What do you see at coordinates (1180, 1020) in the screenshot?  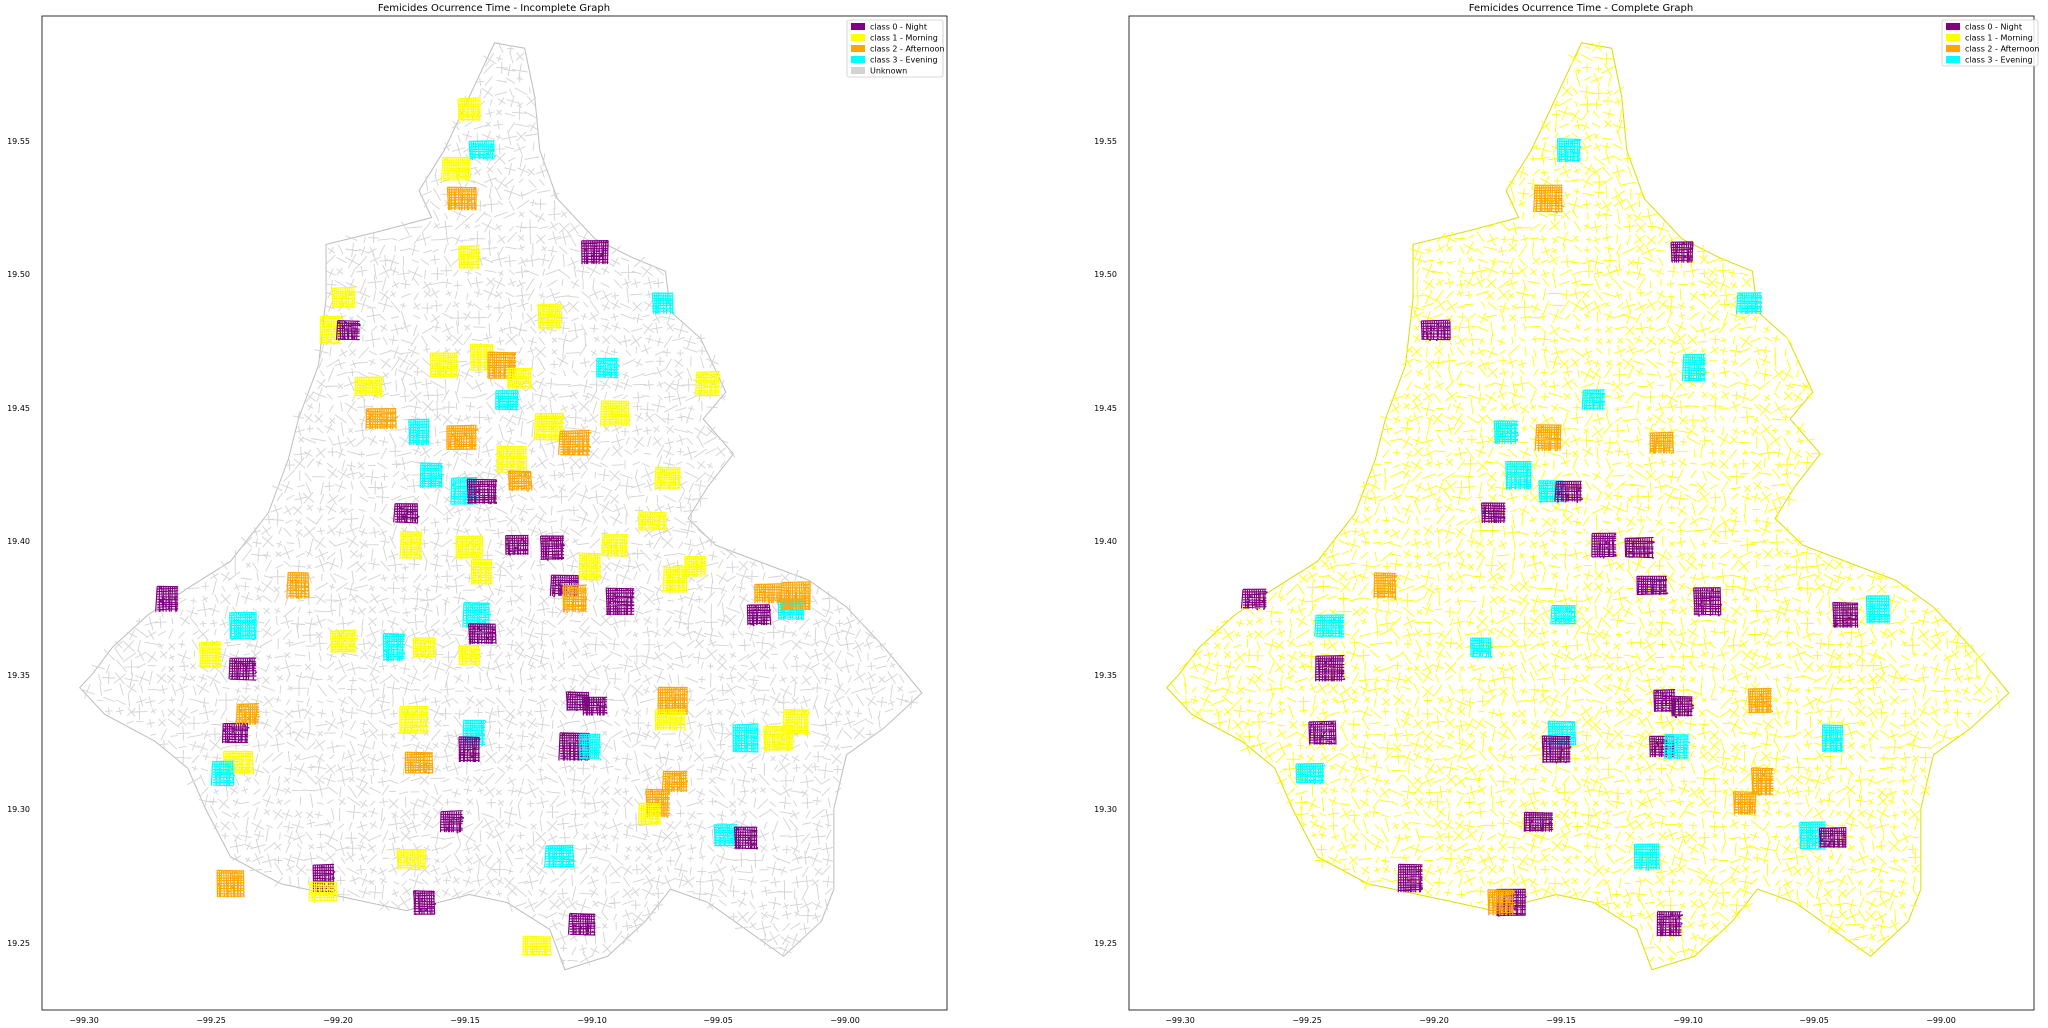 I see `x-tick-label: −99.30` at bounding box center [1180, 1020].